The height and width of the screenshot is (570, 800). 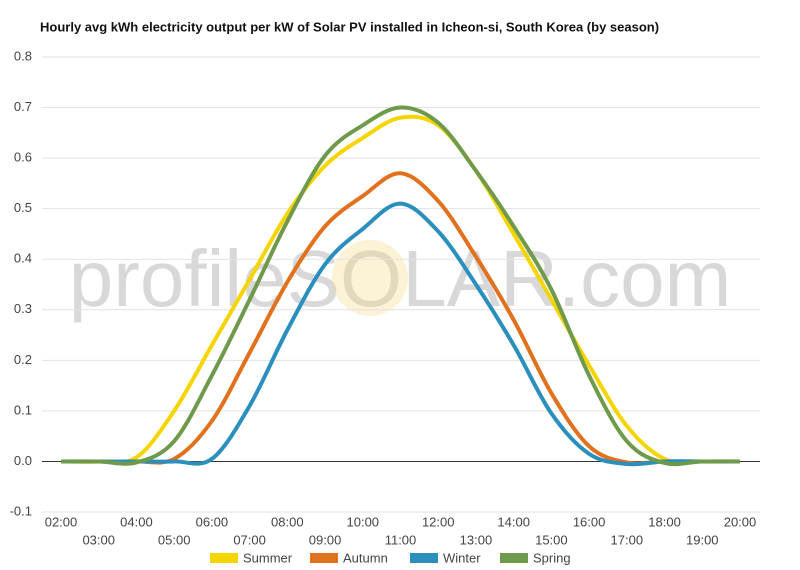 I want to click on y-tick-label: -0.1, so click(x=21, y=510).